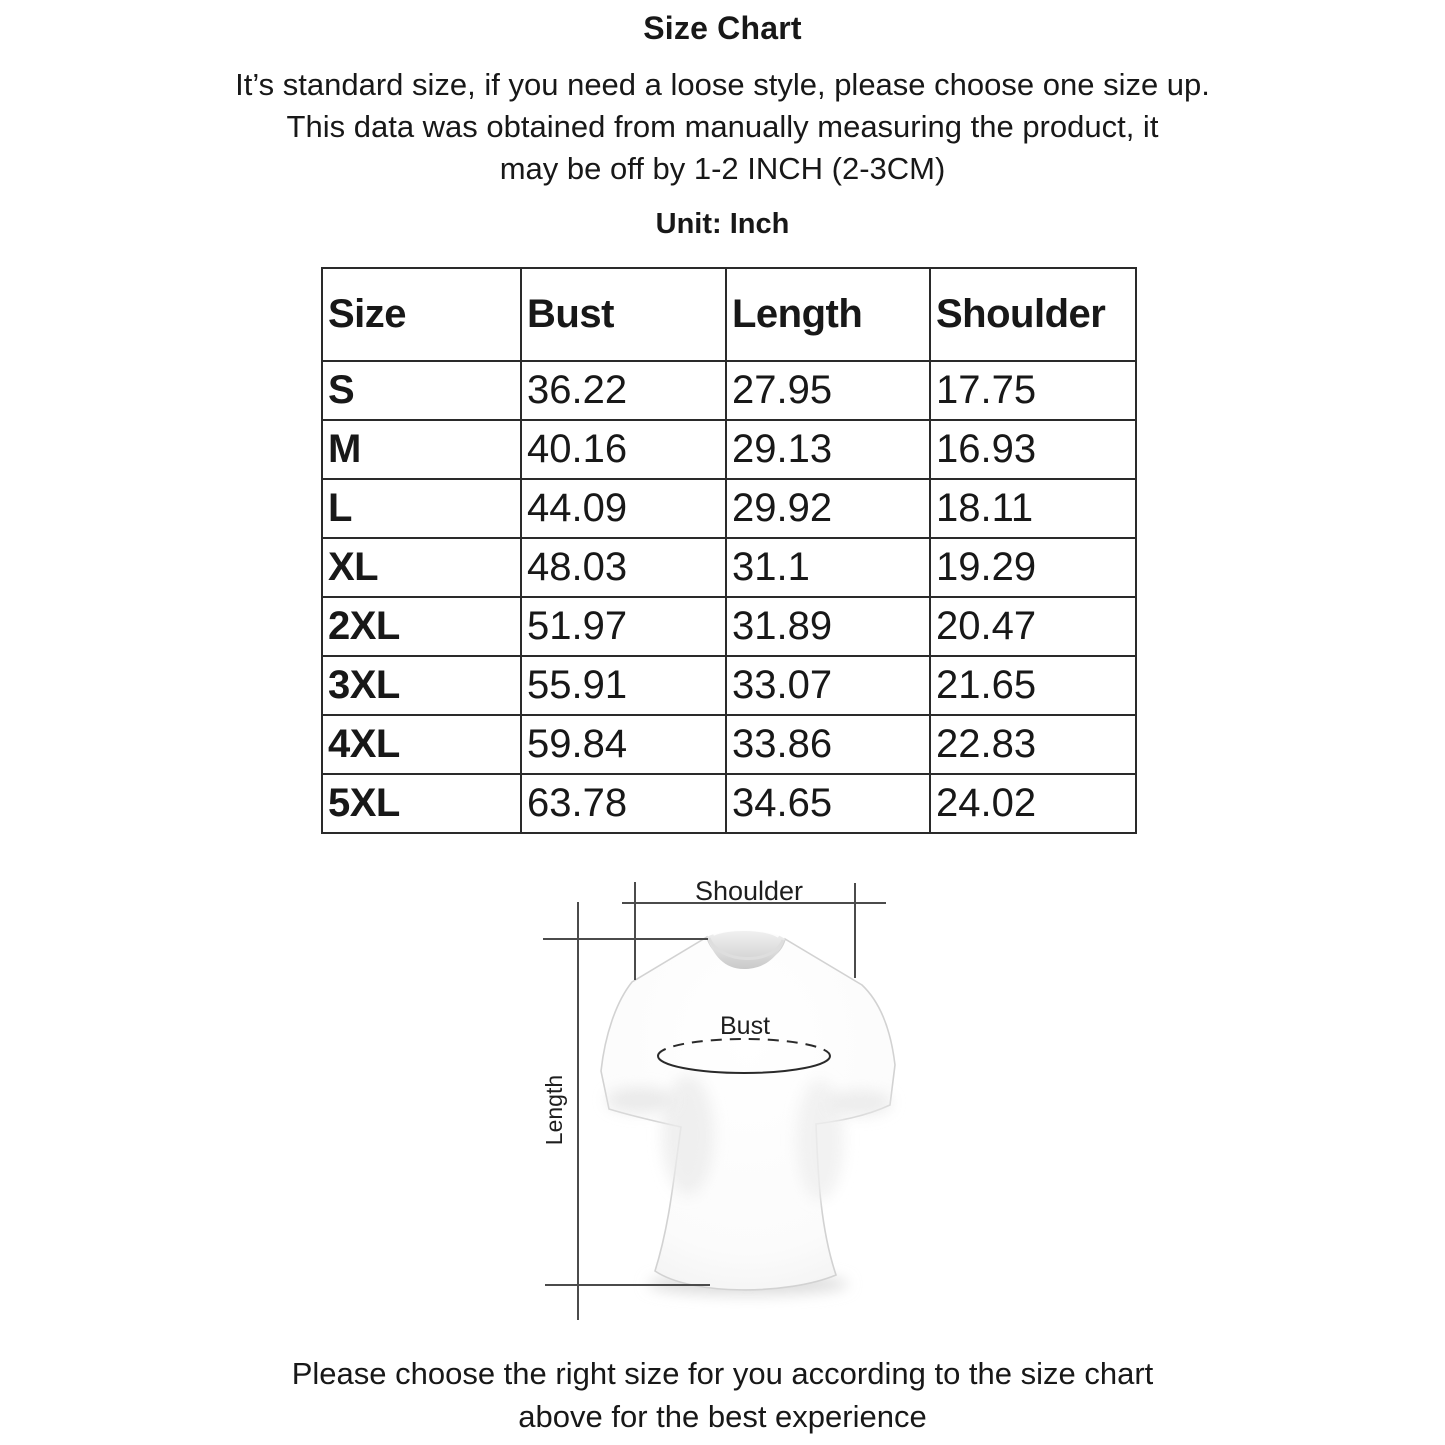 This screenshot has width=1445, height=1445. I want to click on cell-bust: 55.91, so click(623, 685).